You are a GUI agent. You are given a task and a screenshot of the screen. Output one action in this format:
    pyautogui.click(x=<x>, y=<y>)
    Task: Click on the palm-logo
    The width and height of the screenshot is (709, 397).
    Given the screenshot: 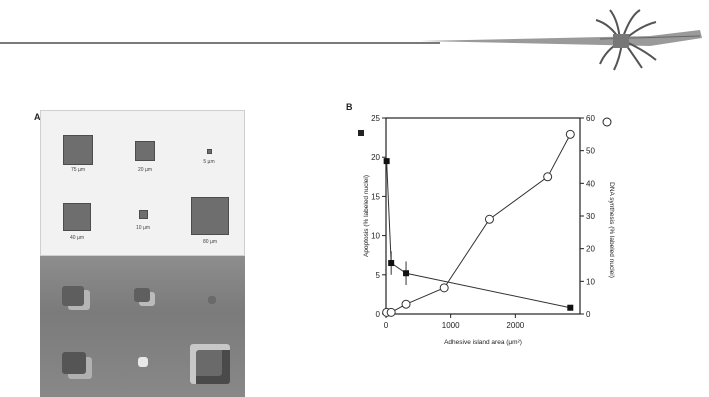 What is the action you would take?
    pyautogui.click(x=561, y=40)
    